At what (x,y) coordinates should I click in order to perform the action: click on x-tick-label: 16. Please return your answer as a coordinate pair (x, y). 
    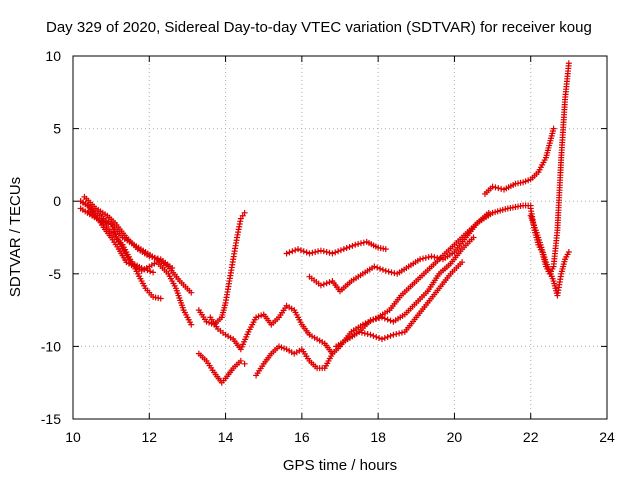
    Looking at the image, I should click on (302, 437).